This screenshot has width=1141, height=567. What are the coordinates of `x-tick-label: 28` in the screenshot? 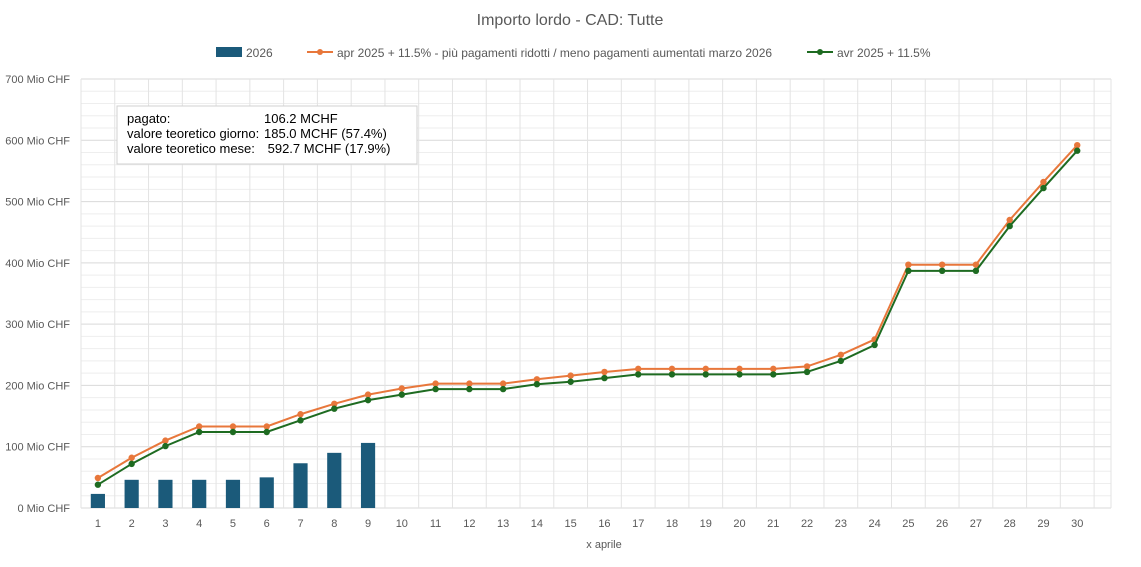 It's located at (1010, 524).